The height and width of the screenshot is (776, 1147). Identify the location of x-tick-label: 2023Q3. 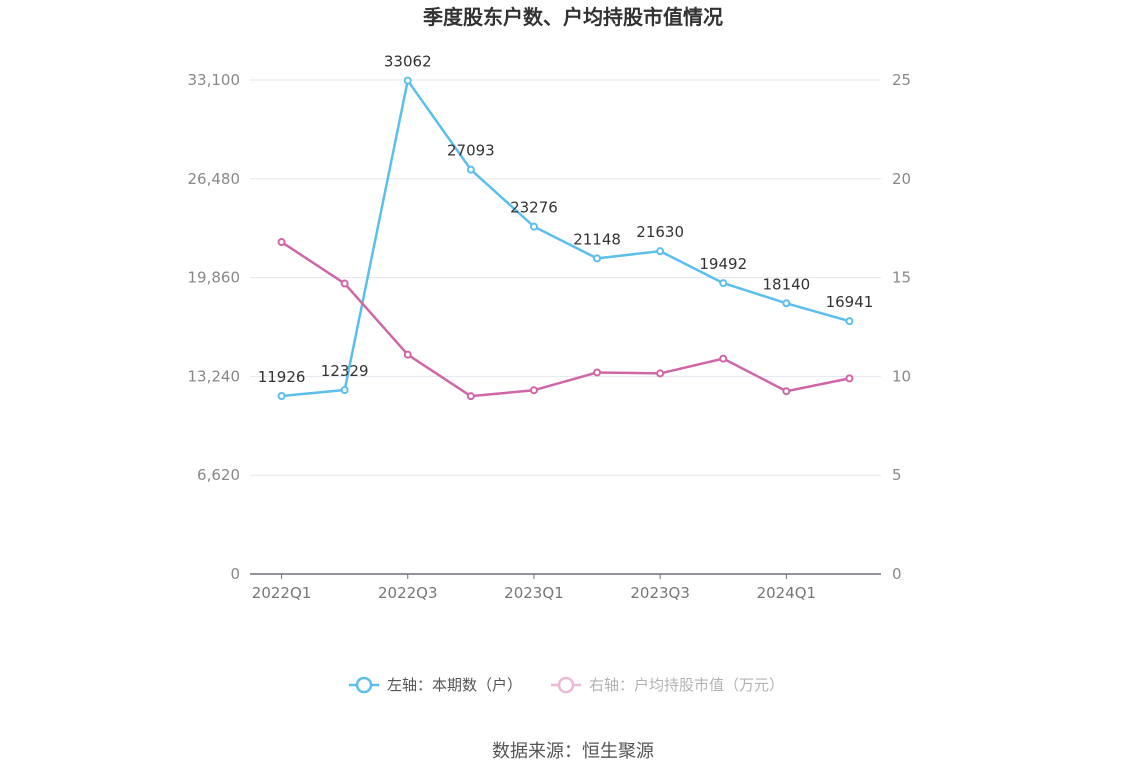
(660, 593).